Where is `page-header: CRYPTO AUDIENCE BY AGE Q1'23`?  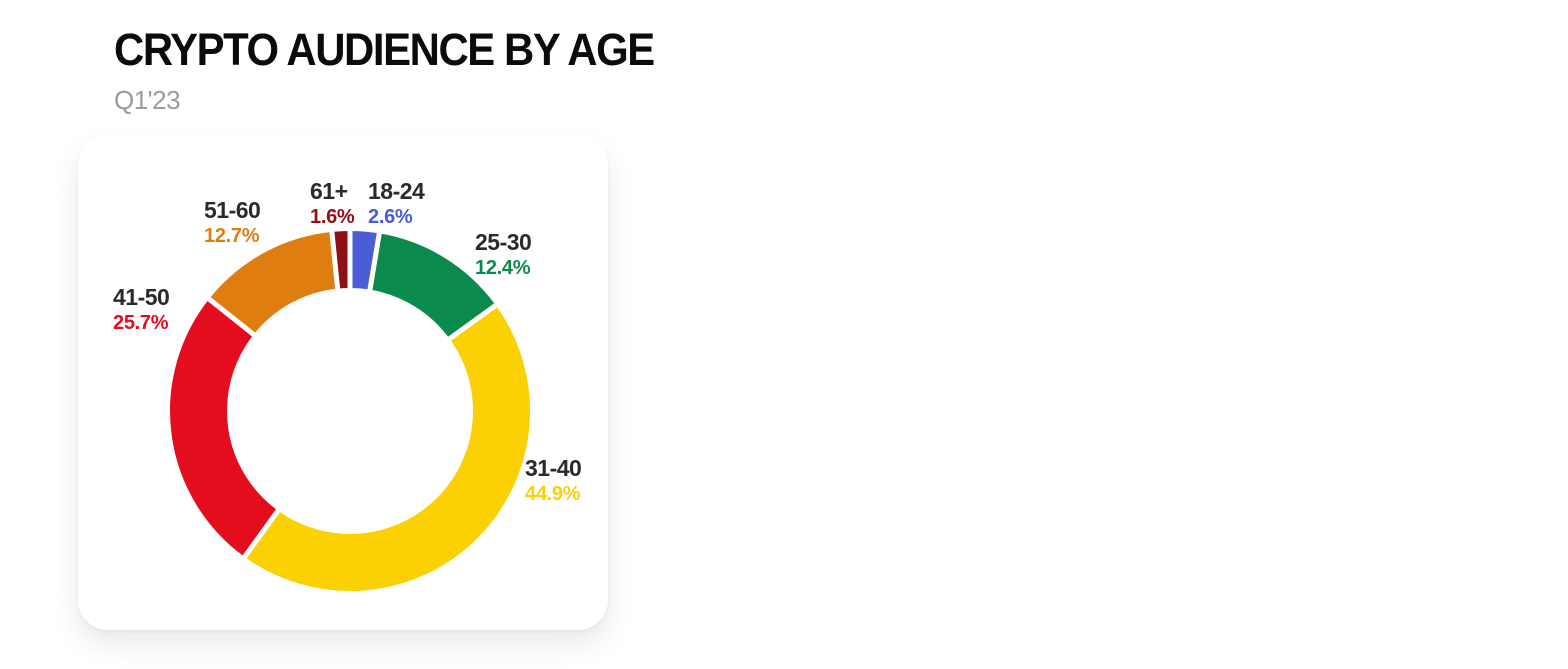
page-header: CRYPTO AUDIENCE BY AGE Q1'23 is located at coordinates (404, 71).